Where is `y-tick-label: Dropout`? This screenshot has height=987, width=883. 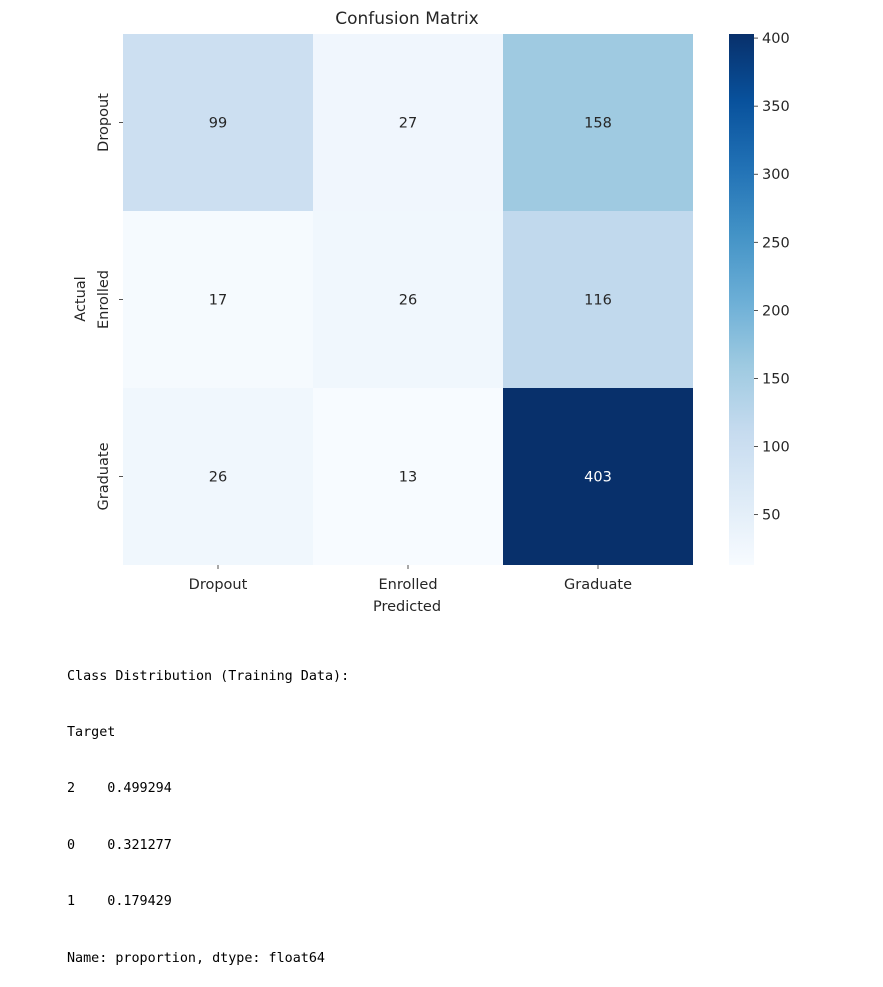
y-tick-label: Dropout is located at coordinates (104, 122).